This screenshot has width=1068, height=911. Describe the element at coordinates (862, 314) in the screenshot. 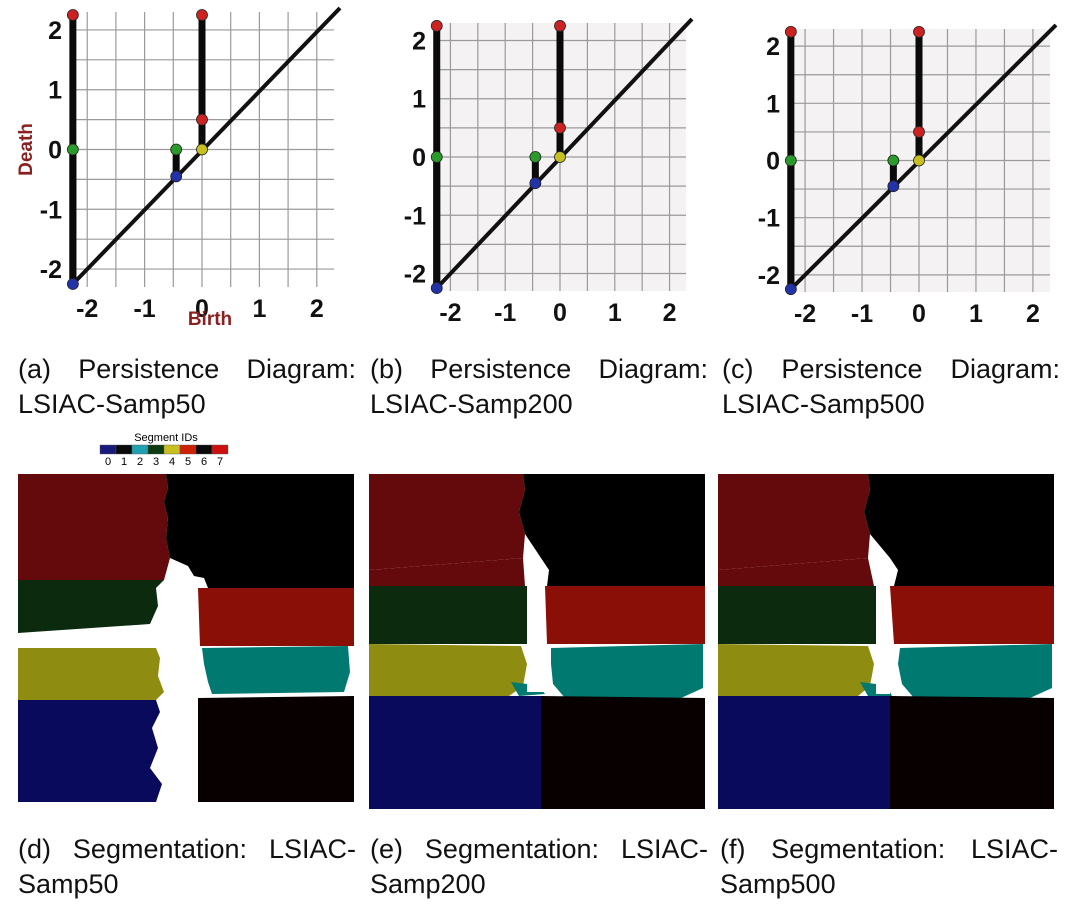

I see `x-tick-label: -1` at that location.